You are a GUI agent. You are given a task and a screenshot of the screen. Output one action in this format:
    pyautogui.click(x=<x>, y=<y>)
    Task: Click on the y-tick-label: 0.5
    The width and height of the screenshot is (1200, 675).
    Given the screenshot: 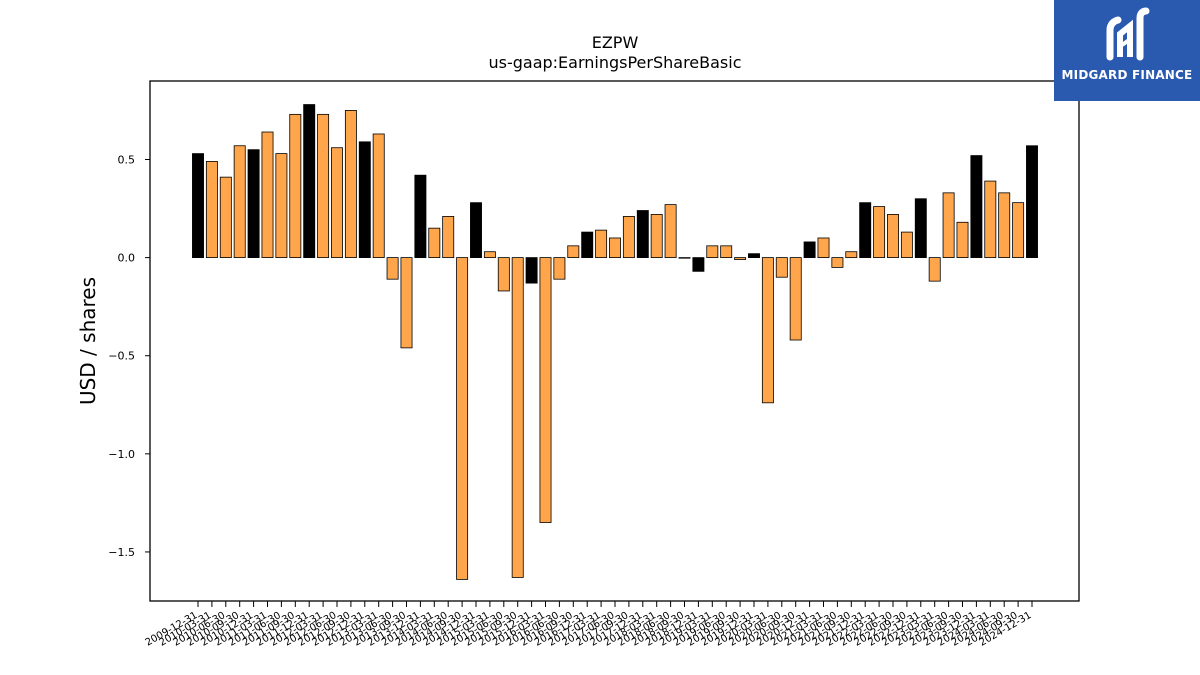 What is the action you would take?
    pyautogui.click(x=127, y=159)
    